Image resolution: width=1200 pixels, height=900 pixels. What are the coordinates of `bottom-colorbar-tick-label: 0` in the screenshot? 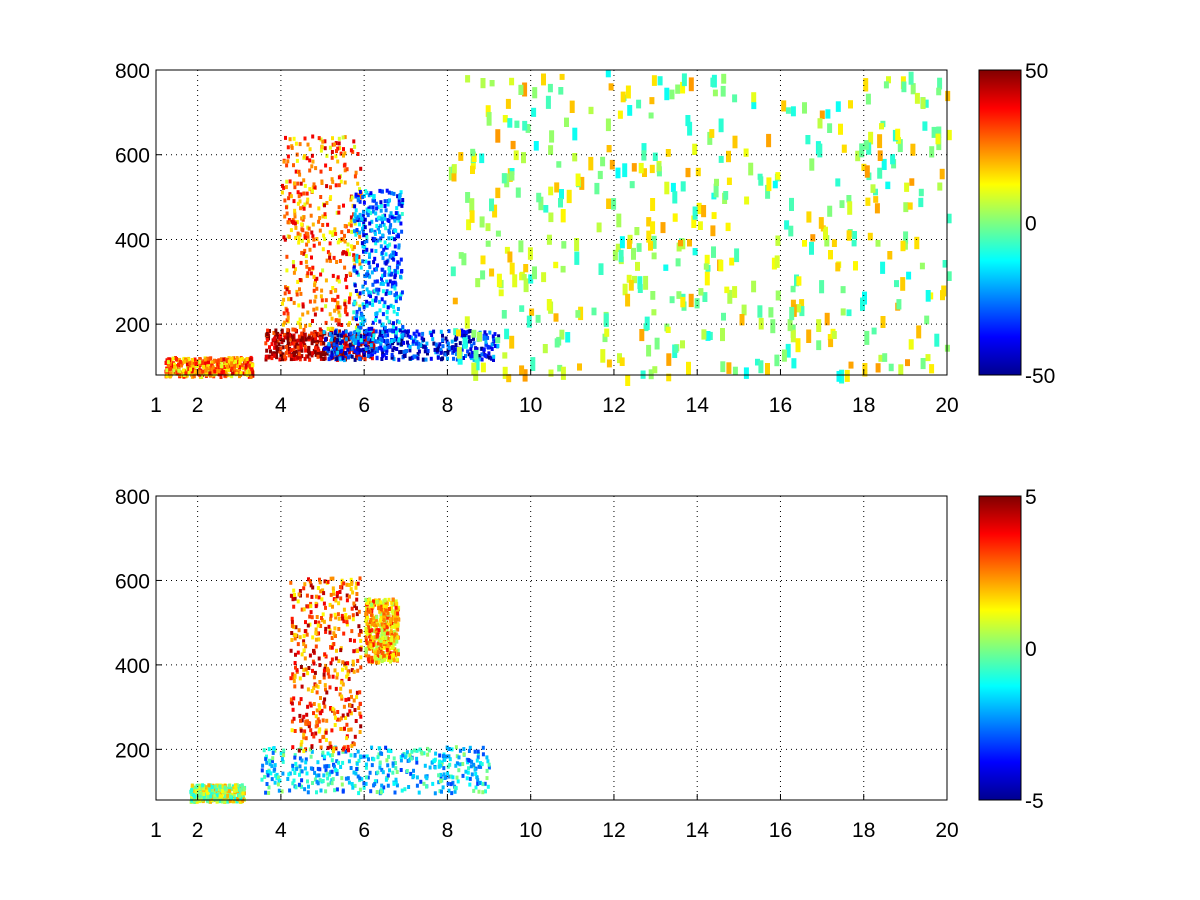 It's located at (1031, 649).